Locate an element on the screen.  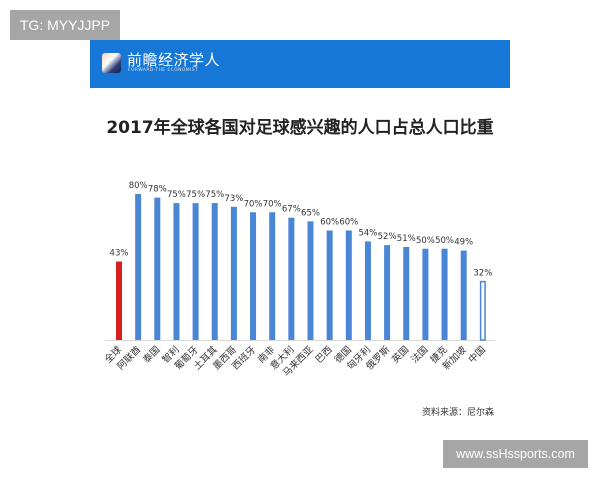
data-label: 32% is located at coordinates (482, 274).